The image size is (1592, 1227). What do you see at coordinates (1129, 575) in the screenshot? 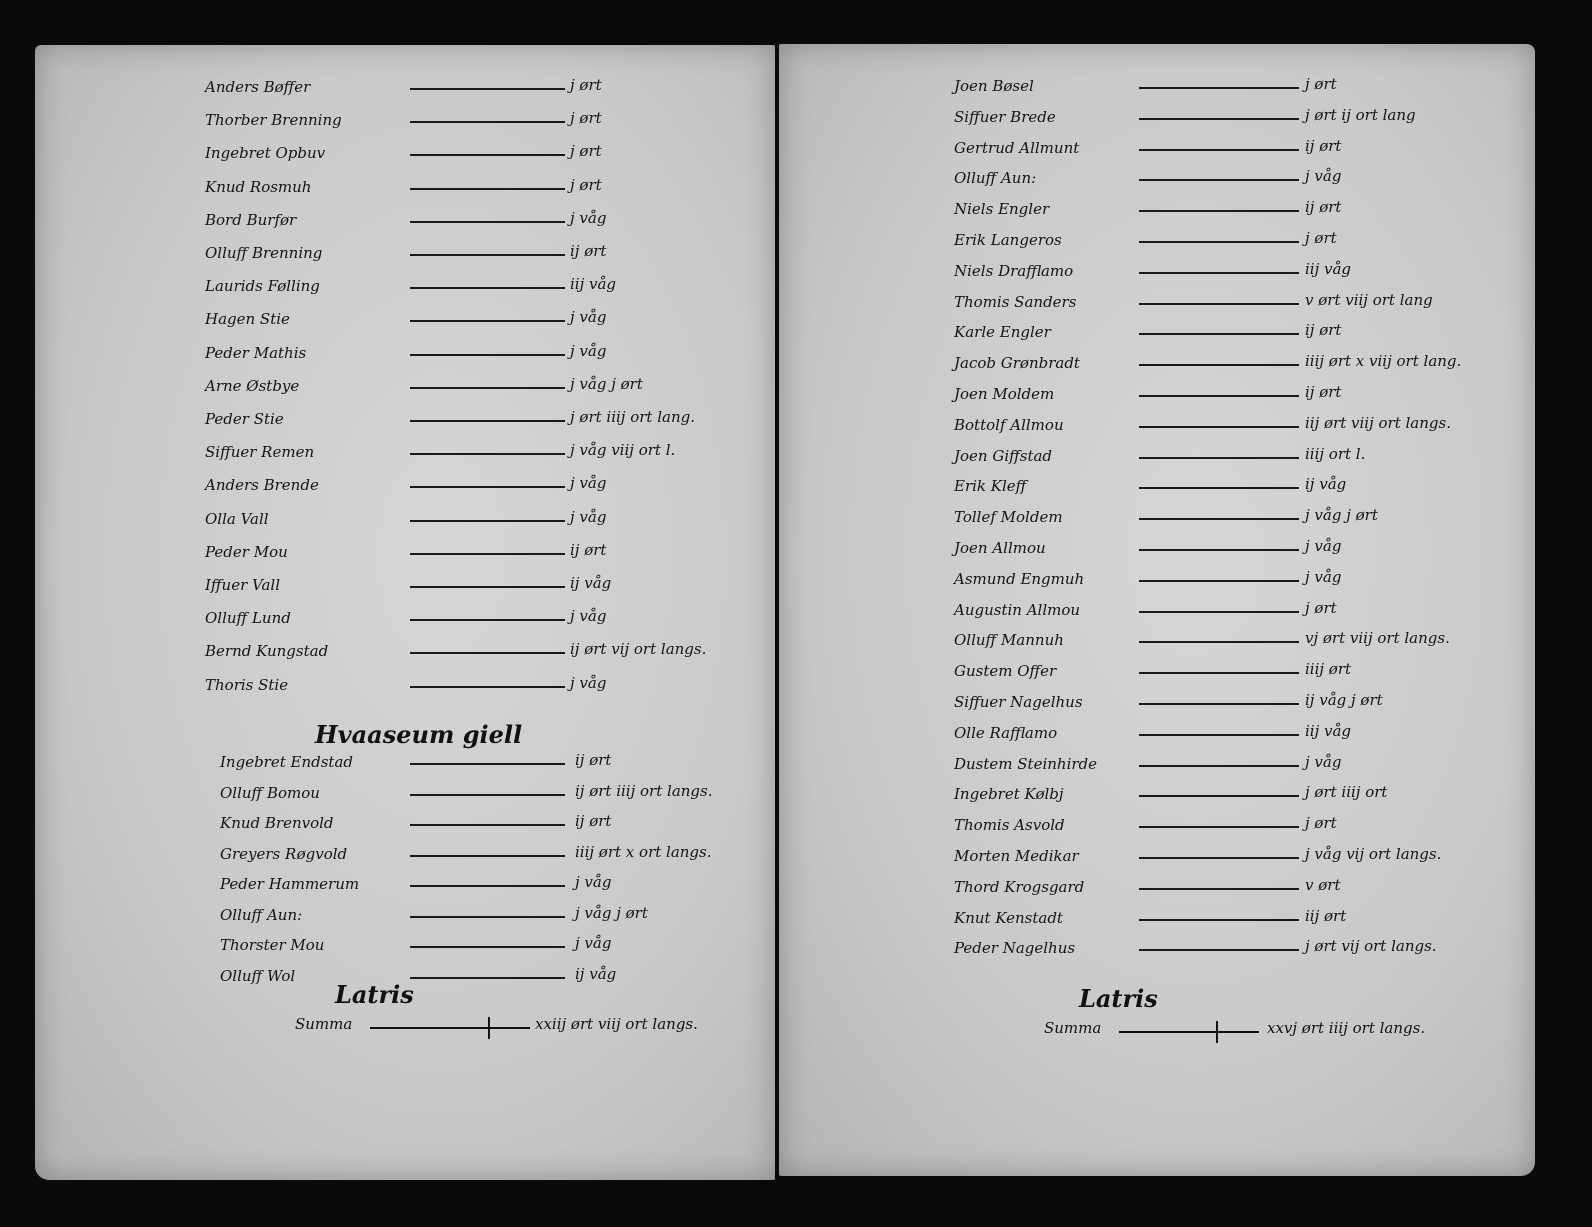
I see `list-item: Asmund Engmuh j våg` at bounding box center [1129, 575].